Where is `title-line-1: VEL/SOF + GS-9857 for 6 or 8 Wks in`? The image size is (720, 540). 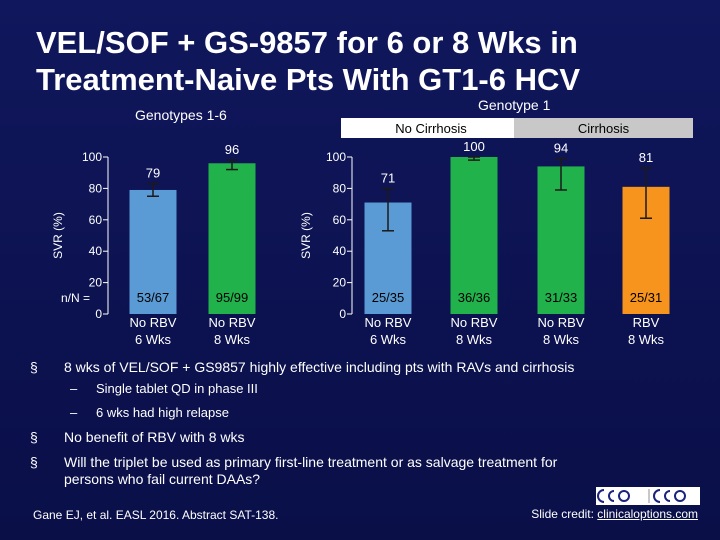
title-line-1: VEL/SOF + GS-9857 for 6 or 8 Wks in is located at coordinates (307, 42).